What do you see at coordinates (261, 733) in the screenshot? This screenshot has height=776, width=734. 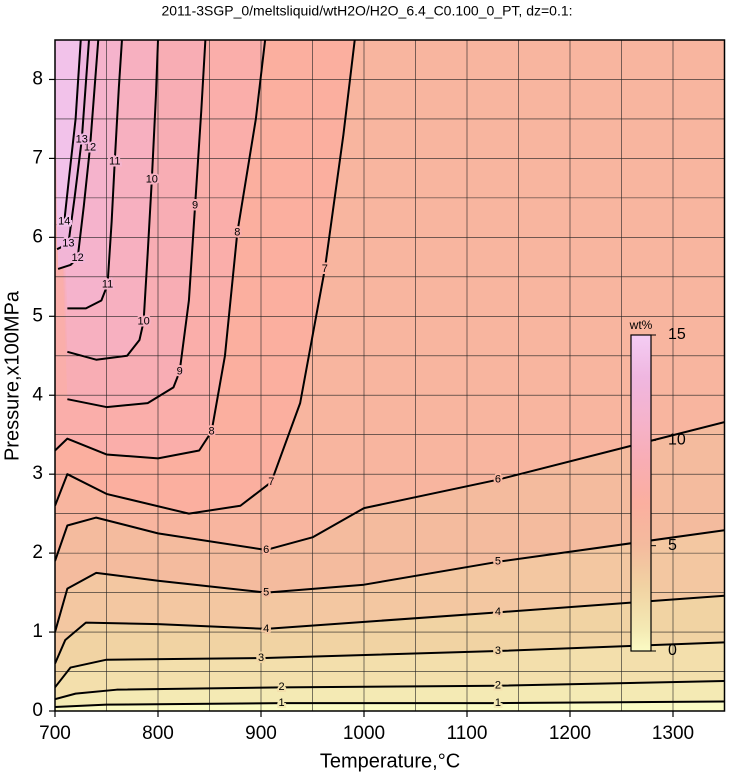 I see `x-tick-label: 900` at bounding box center [261, 733].